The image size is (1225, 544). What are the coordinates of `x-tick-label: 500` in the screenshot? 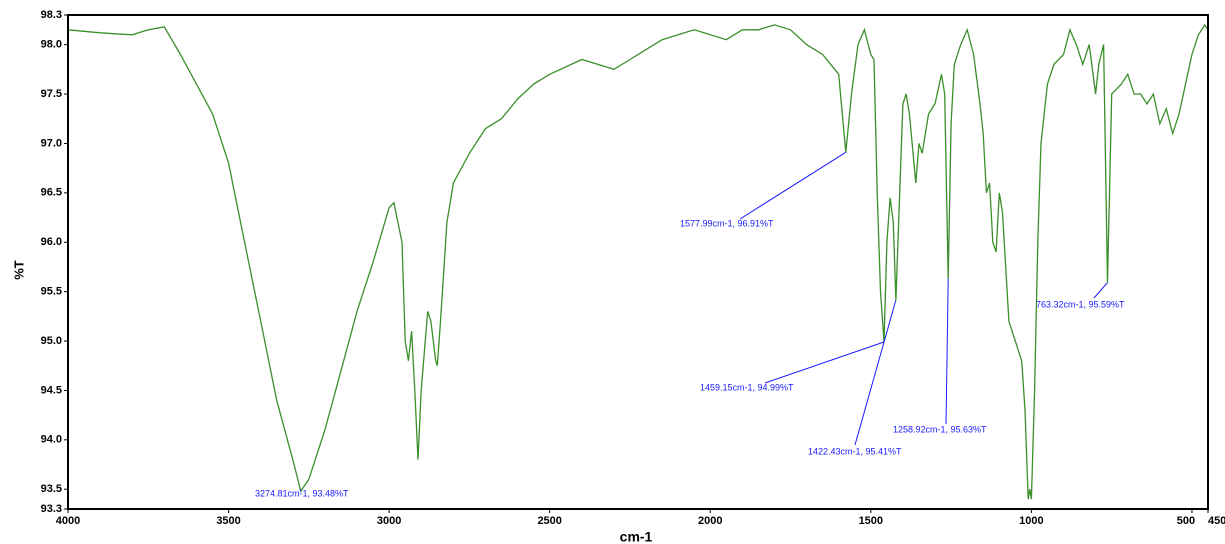 It's located at (1186, 521).